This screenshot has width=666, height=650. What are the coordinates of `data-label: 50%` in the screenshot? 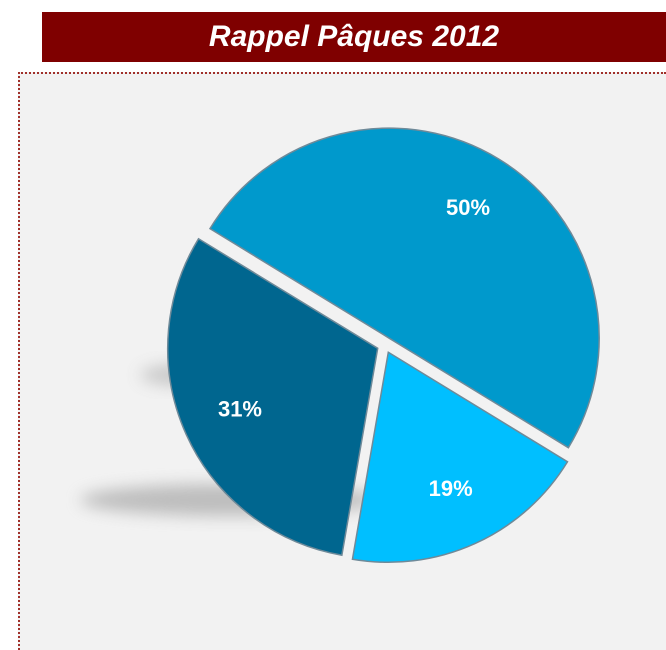 It's located at (468, 207).